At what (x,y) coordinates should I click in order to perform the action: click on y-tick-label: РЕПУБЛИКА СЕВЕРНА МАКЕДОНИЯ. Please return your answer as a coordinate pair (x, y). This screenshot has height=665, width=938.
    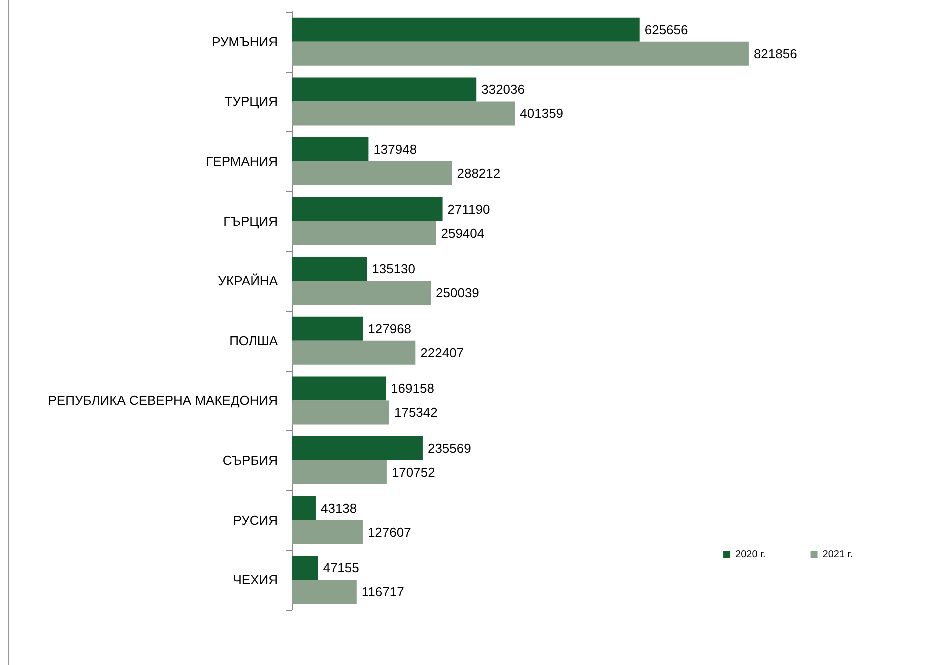
    Looking at the image, I should click on (163, 400).